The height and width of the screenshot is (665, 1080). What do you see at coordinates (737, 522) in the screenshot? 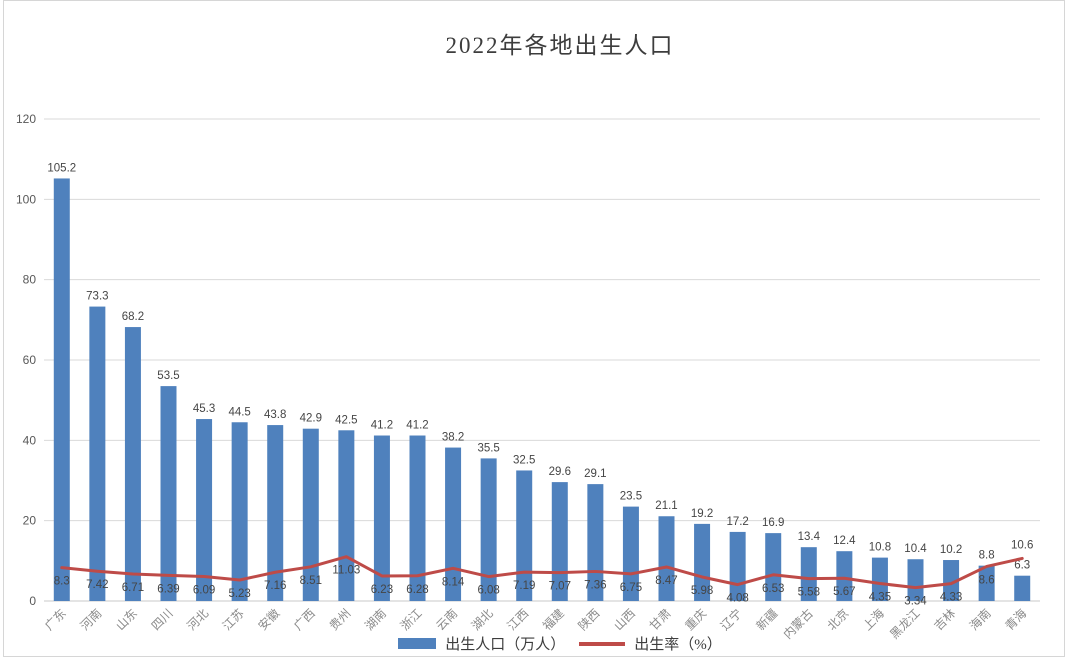
I see `bar-value-label: 17.2` at bounding box center [737, 522].